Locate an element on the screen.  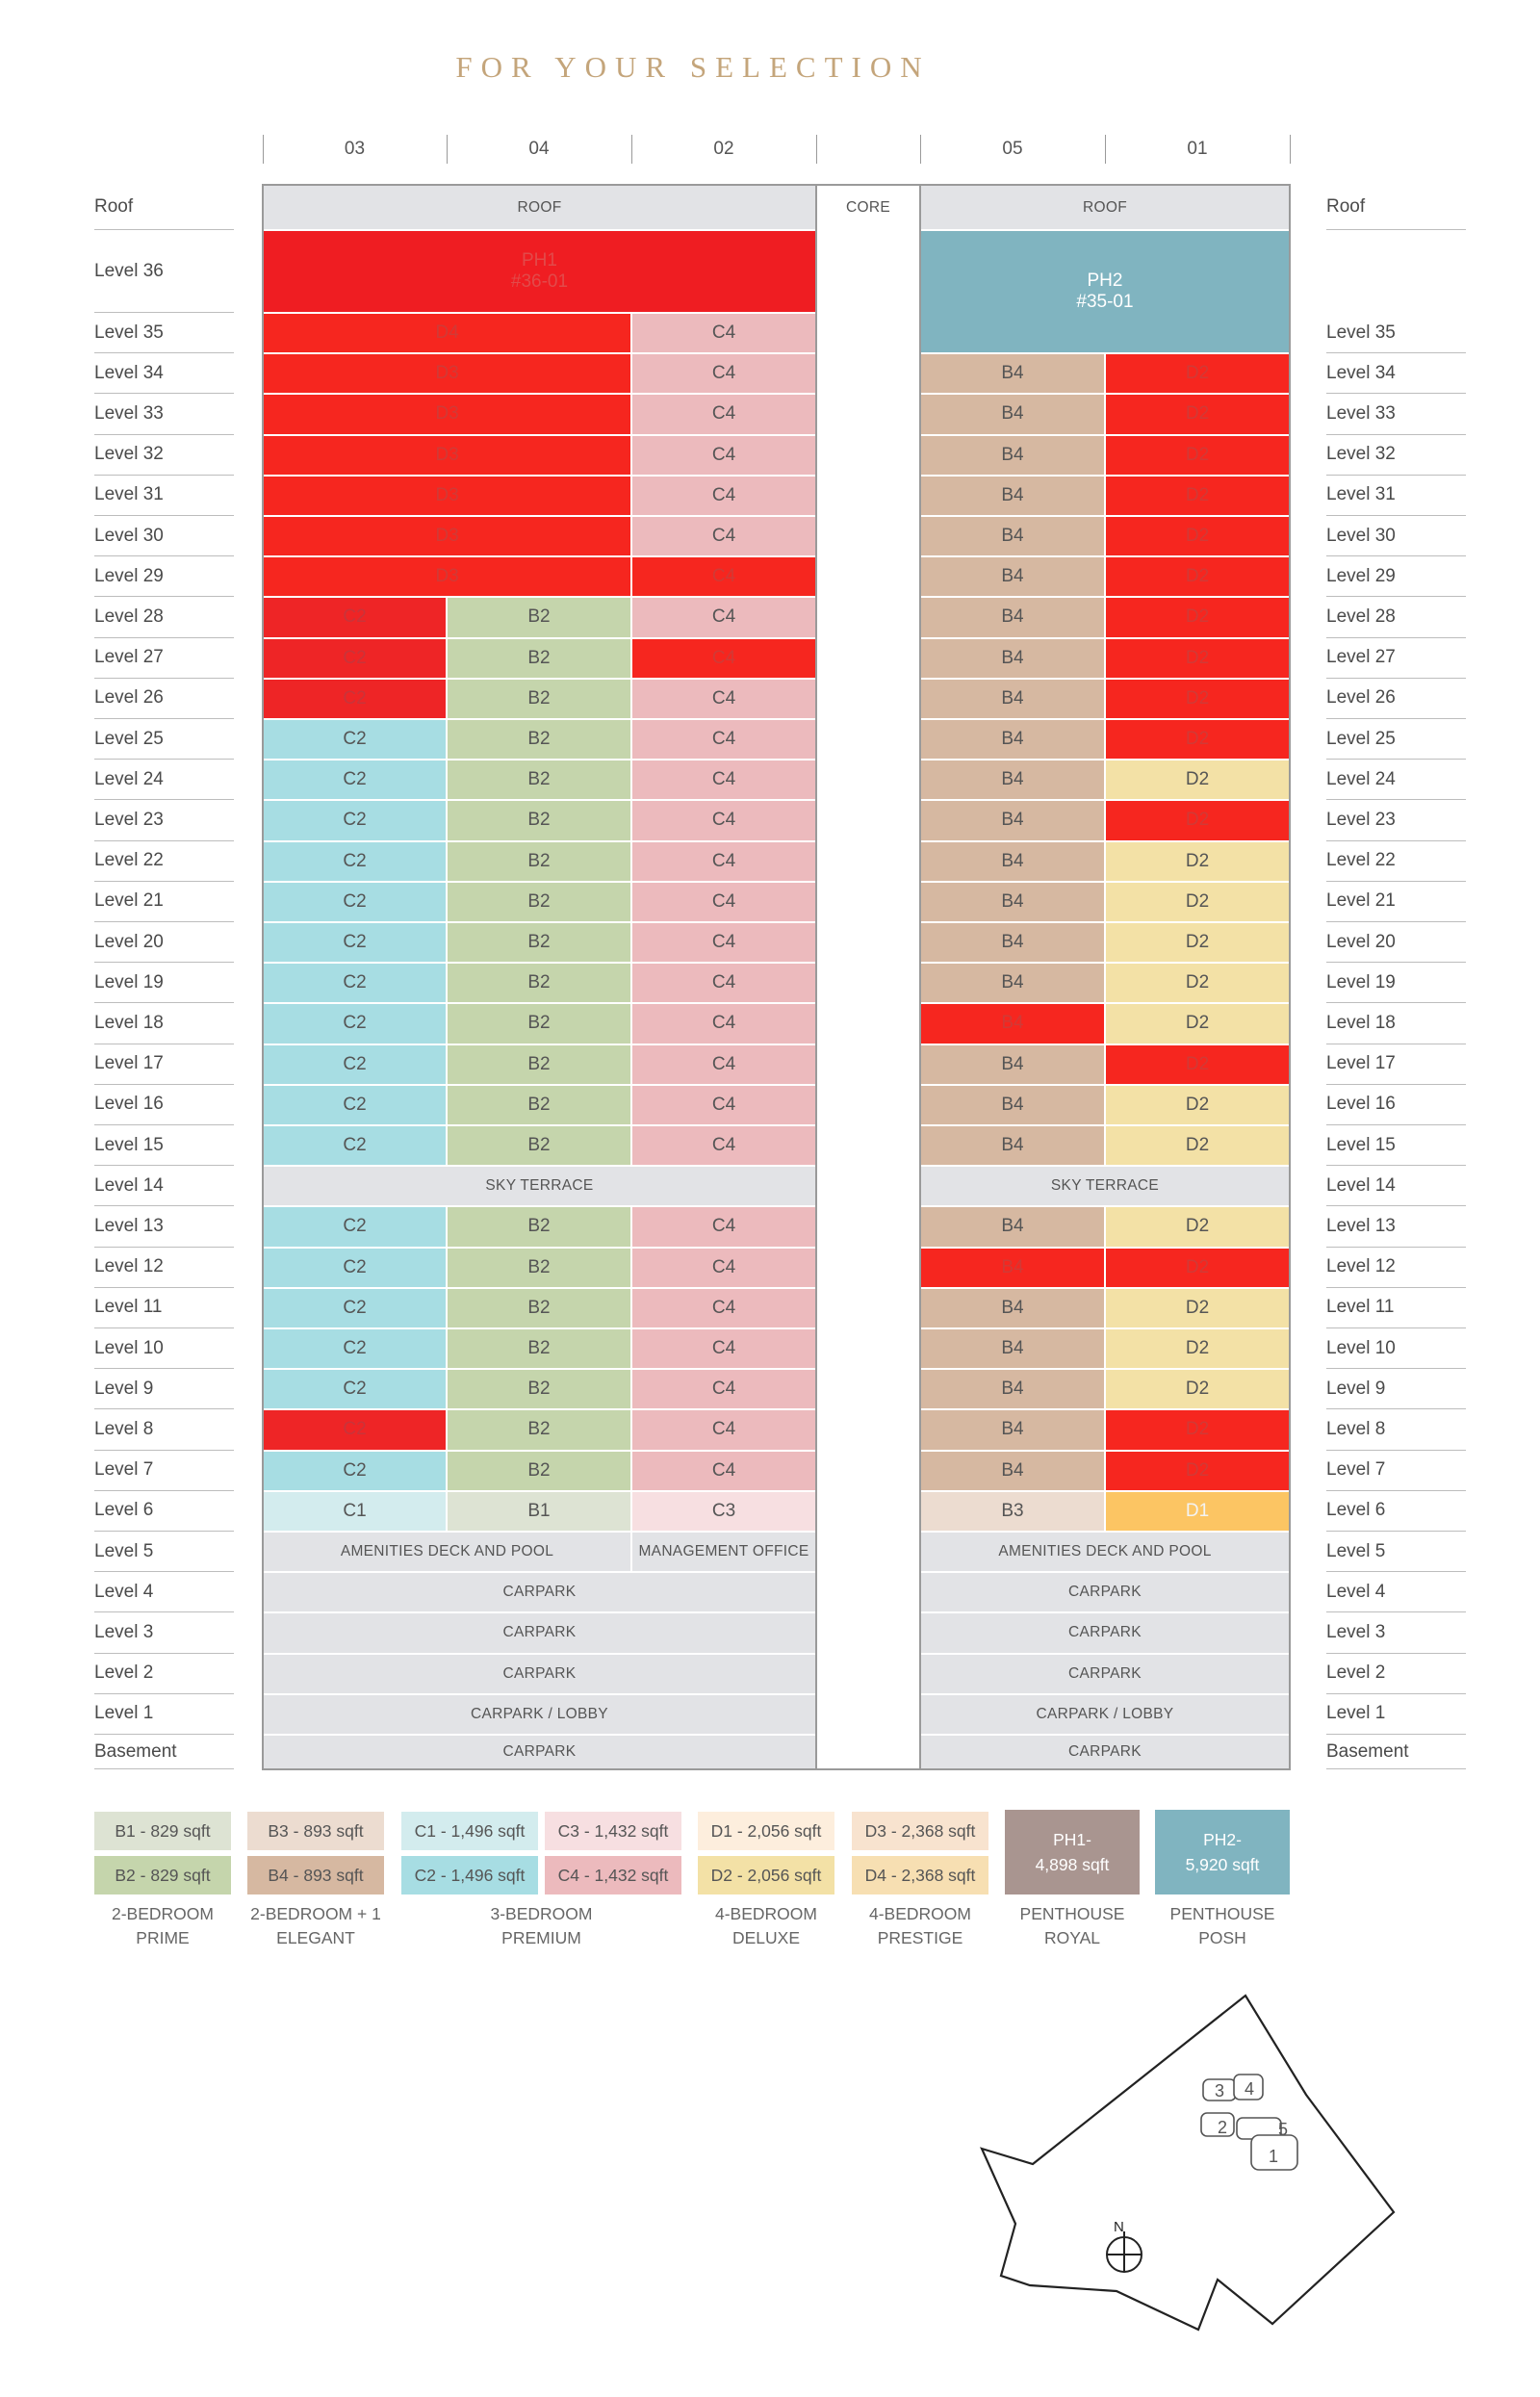
unit-ph1: PH1 #36-01 is located at coordinates (539, 271).